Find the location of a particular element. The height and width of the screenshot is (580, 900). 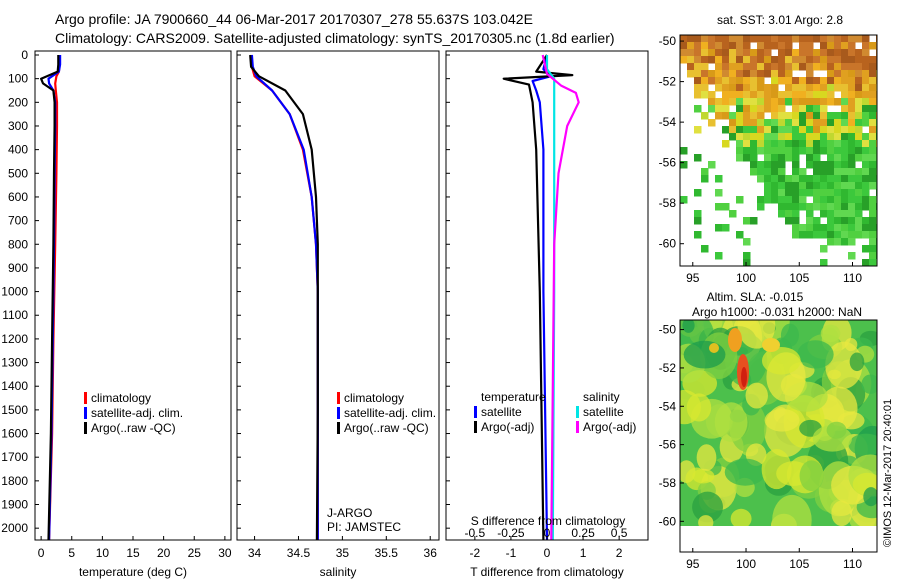

profile-line-climatology is located at coordinates (284, 297).